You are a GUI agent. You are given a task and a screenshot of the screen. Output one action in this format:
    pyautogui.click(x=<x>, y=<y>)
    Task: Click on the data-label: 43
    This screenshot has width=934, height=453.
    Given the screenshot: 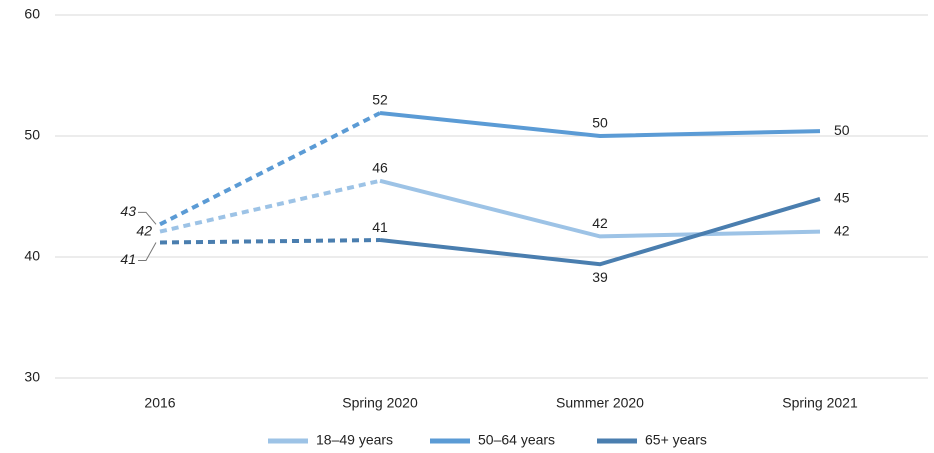 What is the action you would take?
    pyautogui.click(x=128, y=211)
    